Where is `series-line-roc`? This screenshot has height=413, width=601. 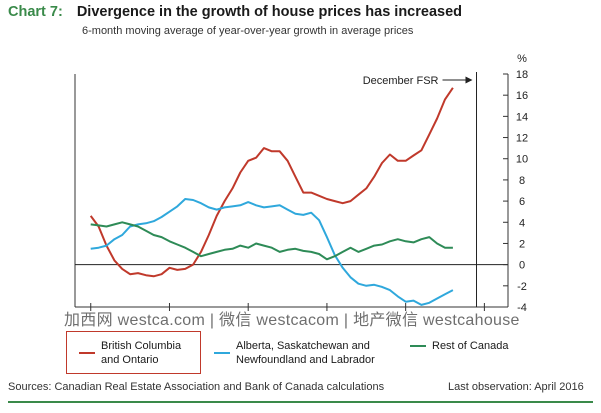
series-line-roc is located at coordinates (271, 241).